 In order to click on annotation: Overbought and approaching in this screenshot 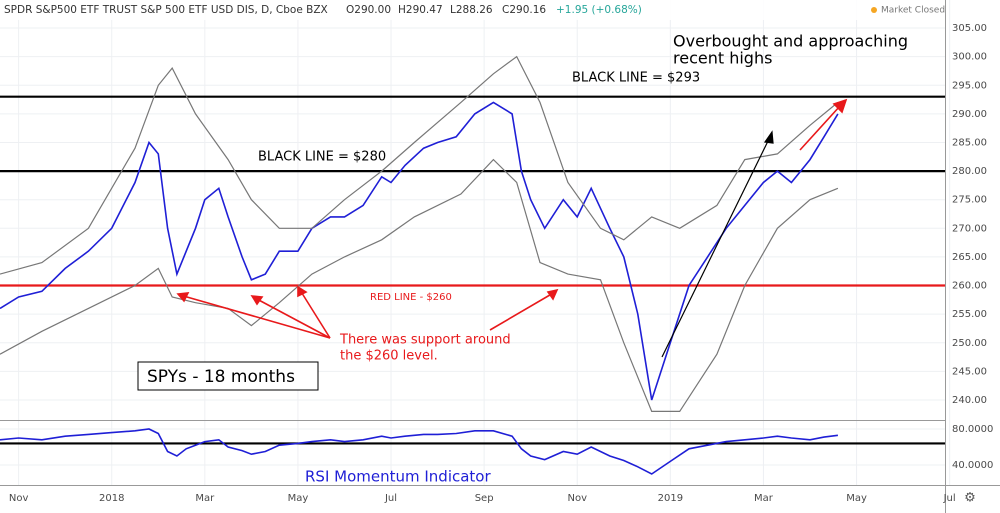, I will do `click(790, 41)`.